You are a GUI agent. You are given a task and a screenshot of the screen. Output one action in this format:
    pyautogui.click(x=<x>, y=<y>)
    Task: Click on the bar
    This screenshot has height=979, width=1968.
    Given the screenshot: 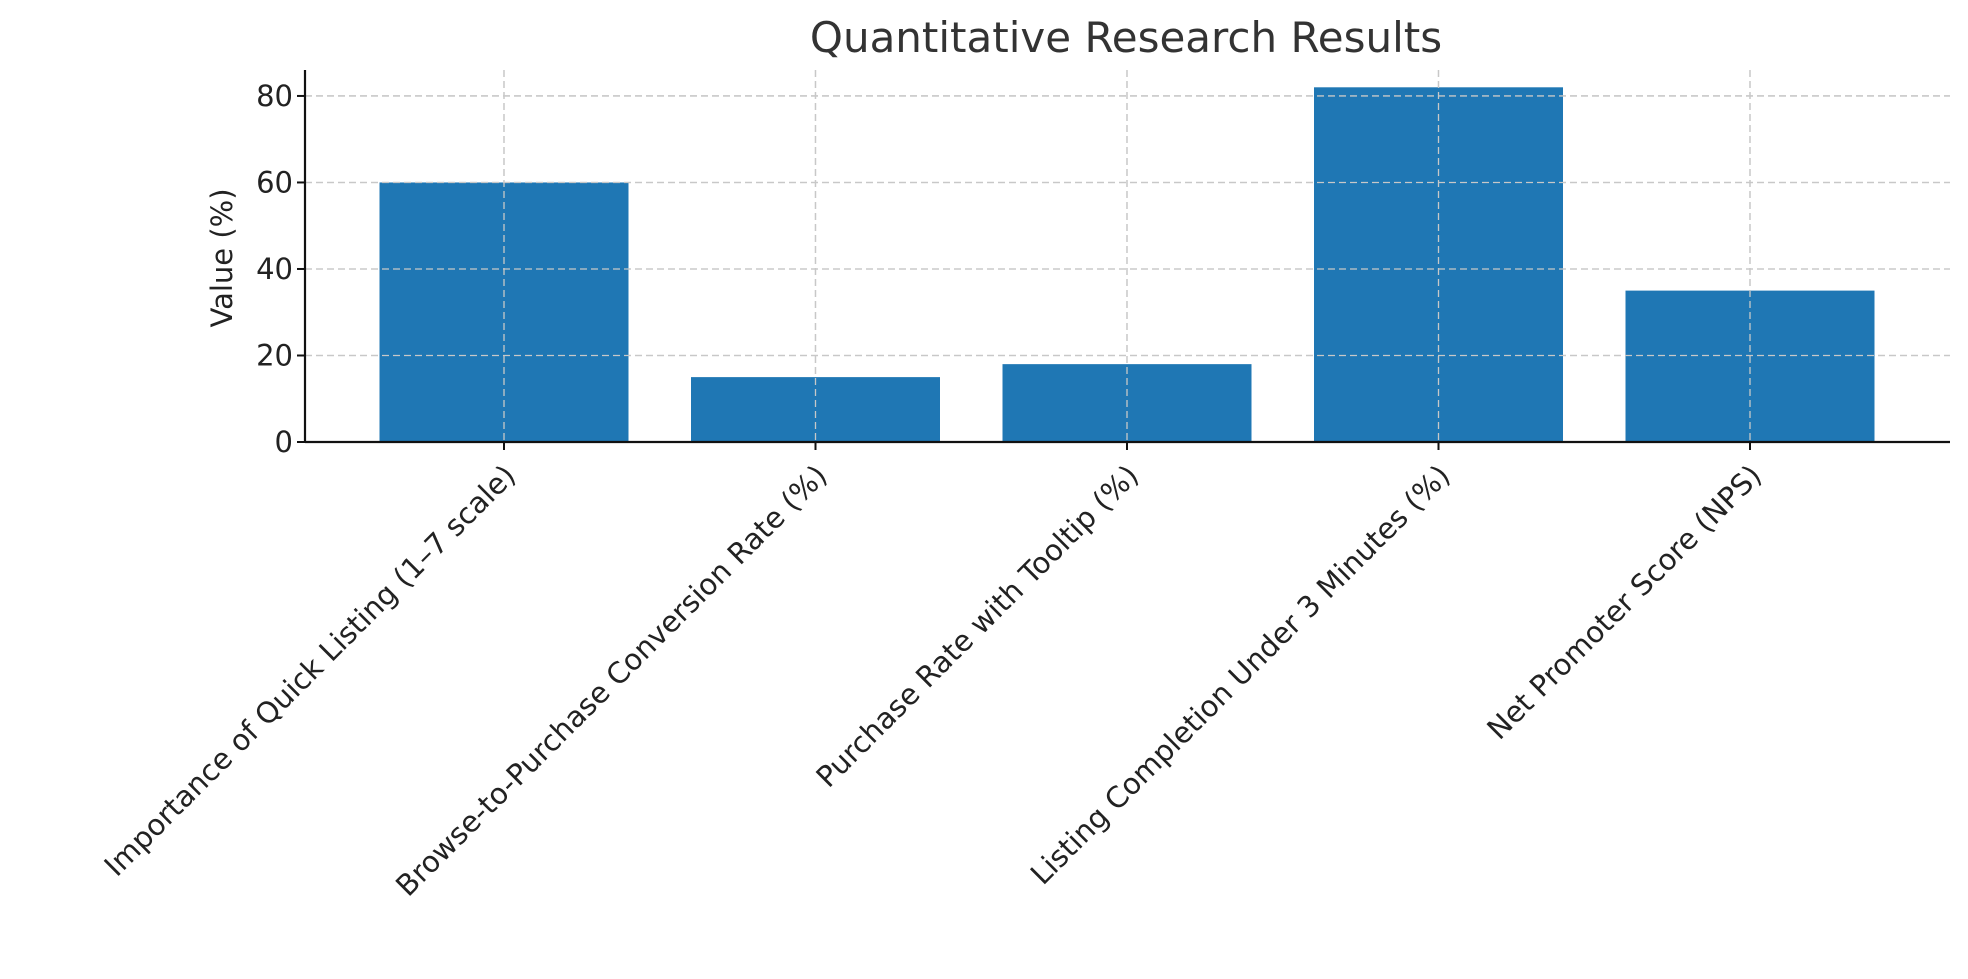 What is the action you would take?
    pyautogui.click(x=815, y=409)
    